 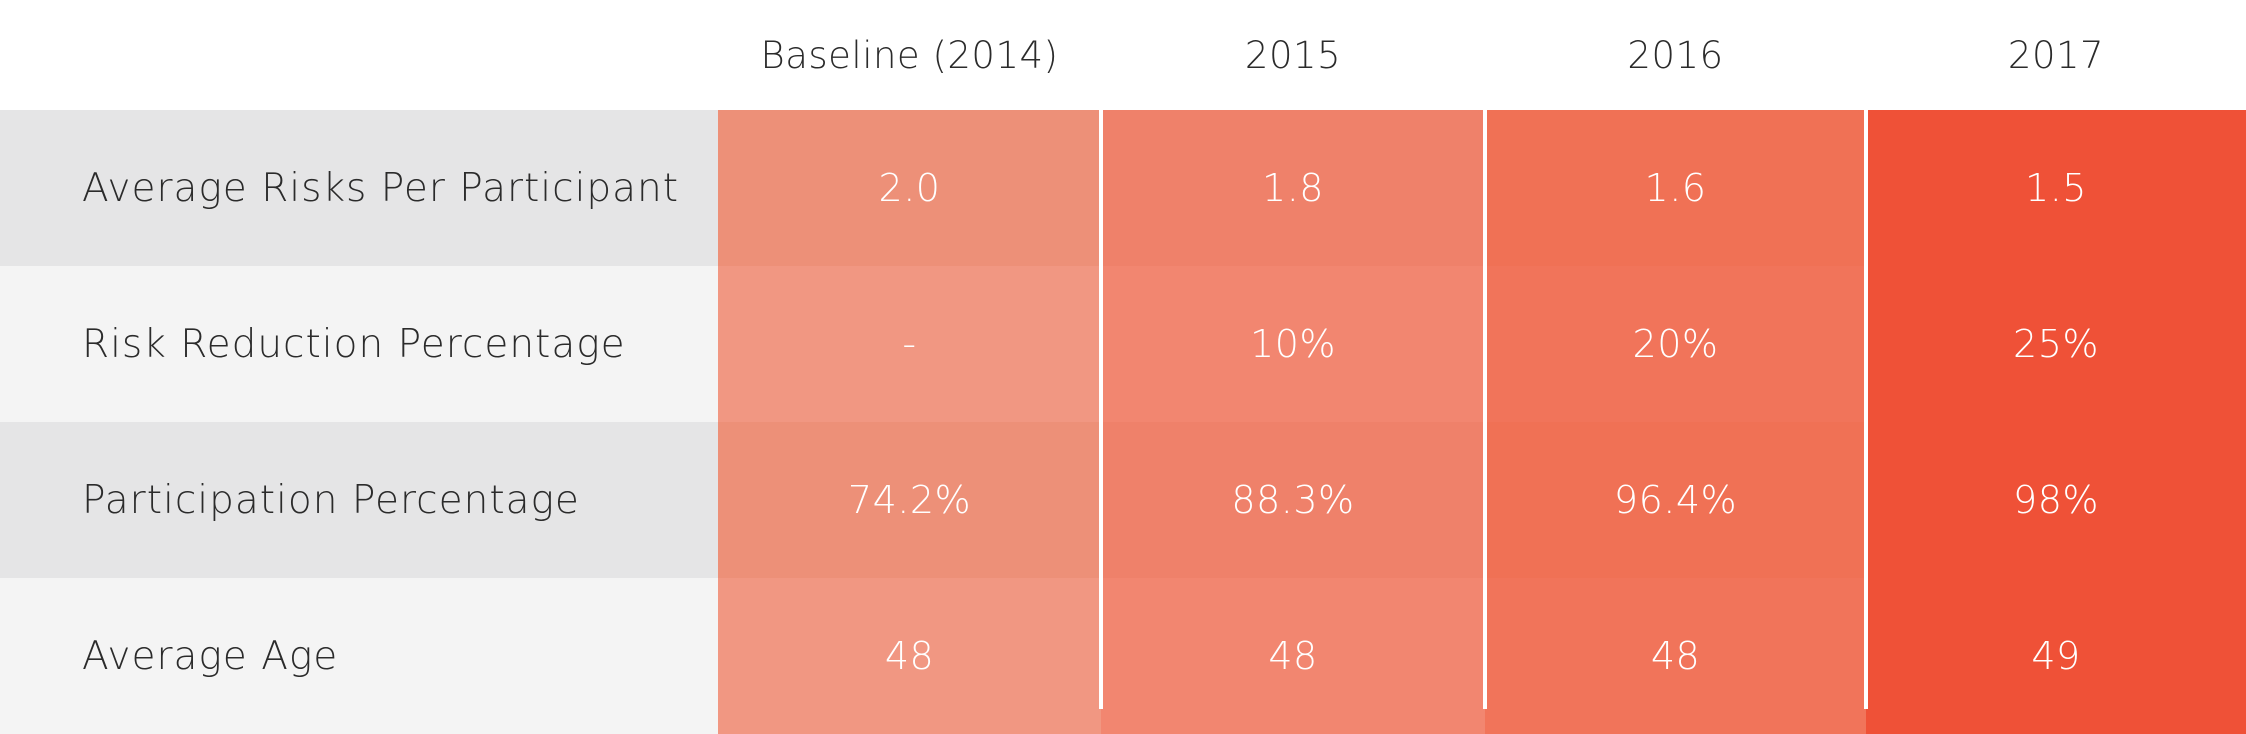 I want to click on column-header: Baseline (2014), so click(x=909, y=55).